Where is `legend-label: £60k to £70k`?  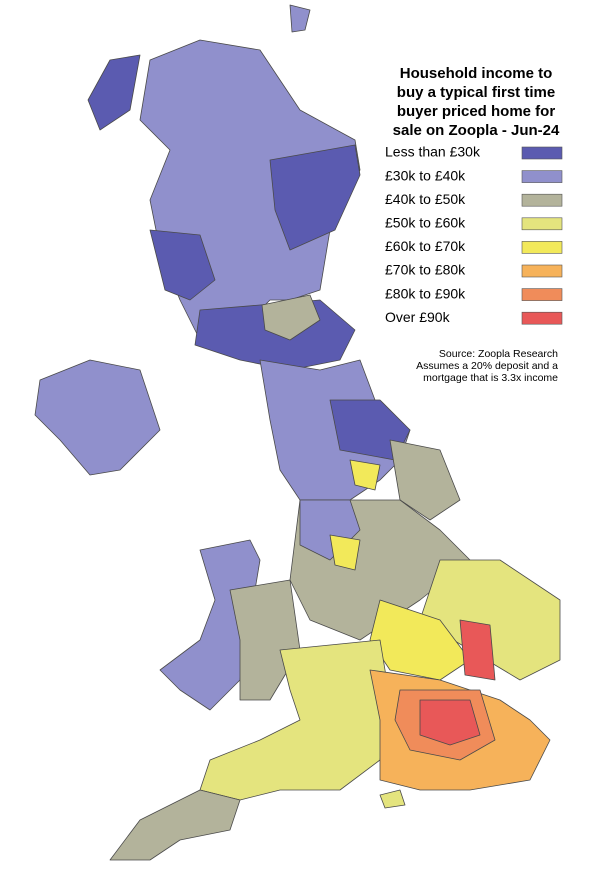
legend-label: £60k to £70k is located at coordinates (425, 246).